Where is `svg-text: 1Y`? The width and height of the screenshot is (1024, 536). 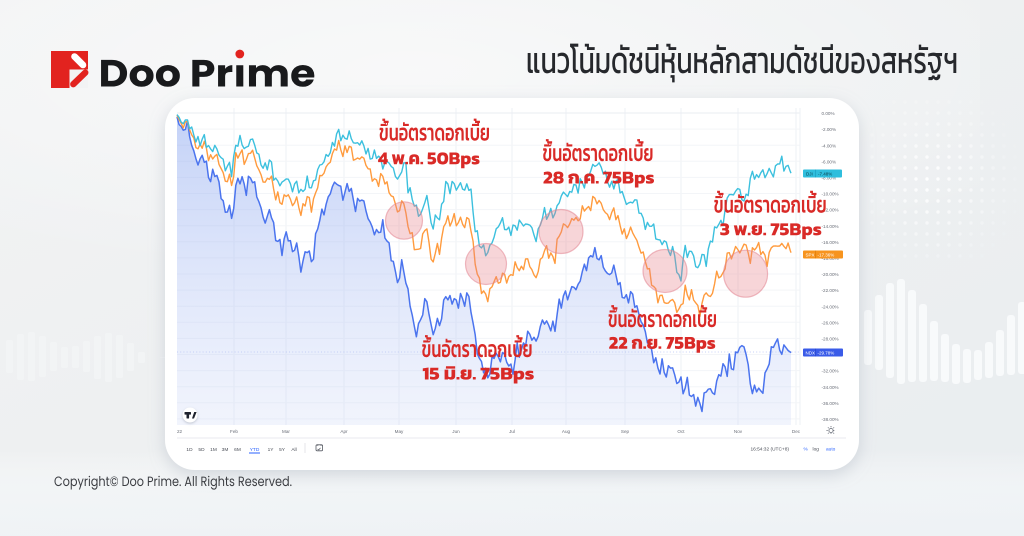
svg-text: 1Y is located at coordinates (271, 450).